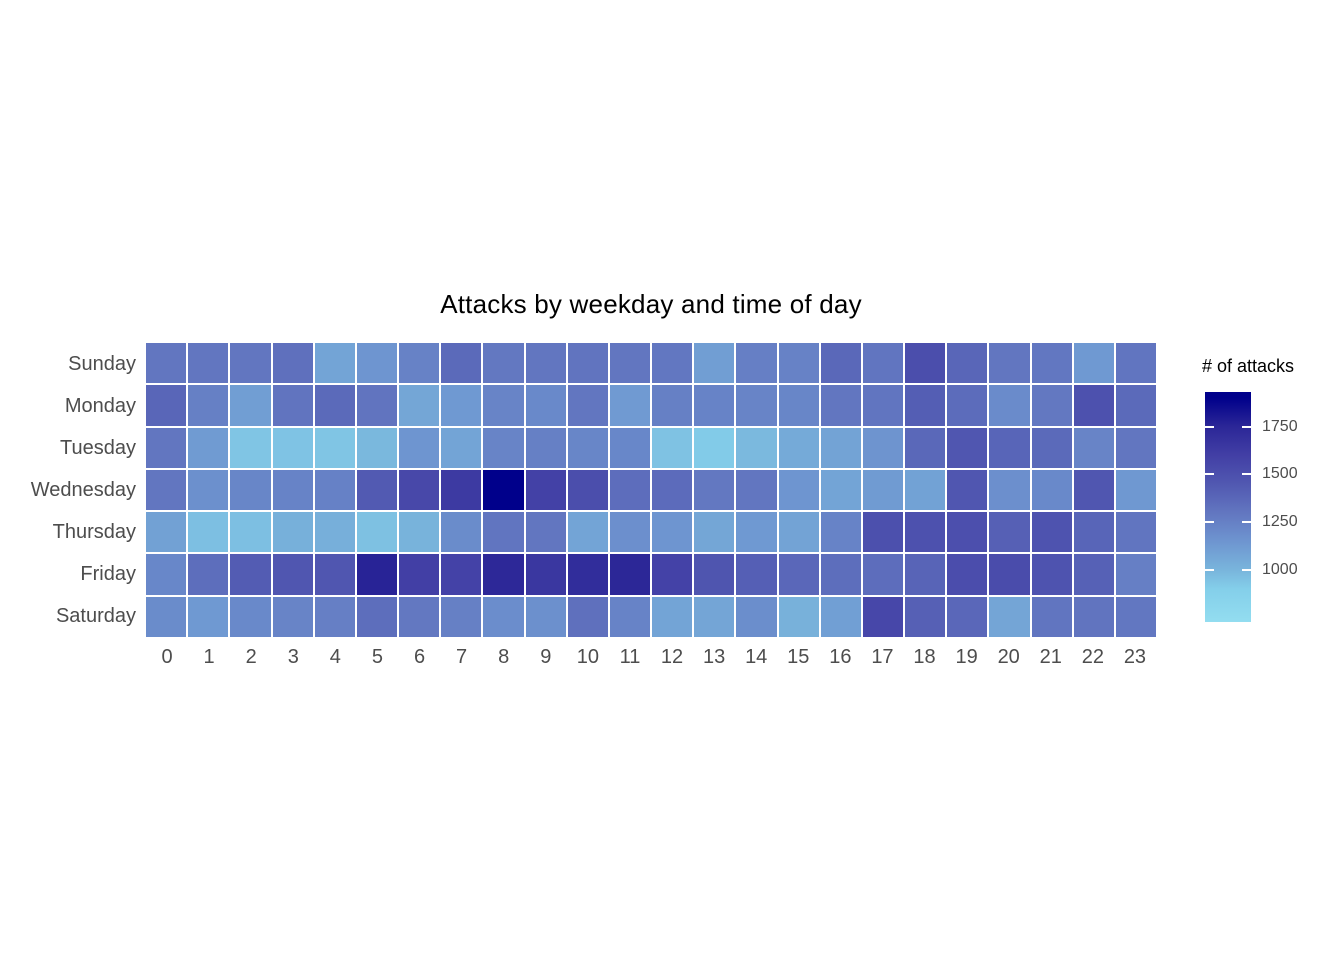 The image size is (1344, 960). What do you see at coordinates (419, 657) in the screenshot?
I see `x-tick-label: 6` at bounding box center [419, 657].